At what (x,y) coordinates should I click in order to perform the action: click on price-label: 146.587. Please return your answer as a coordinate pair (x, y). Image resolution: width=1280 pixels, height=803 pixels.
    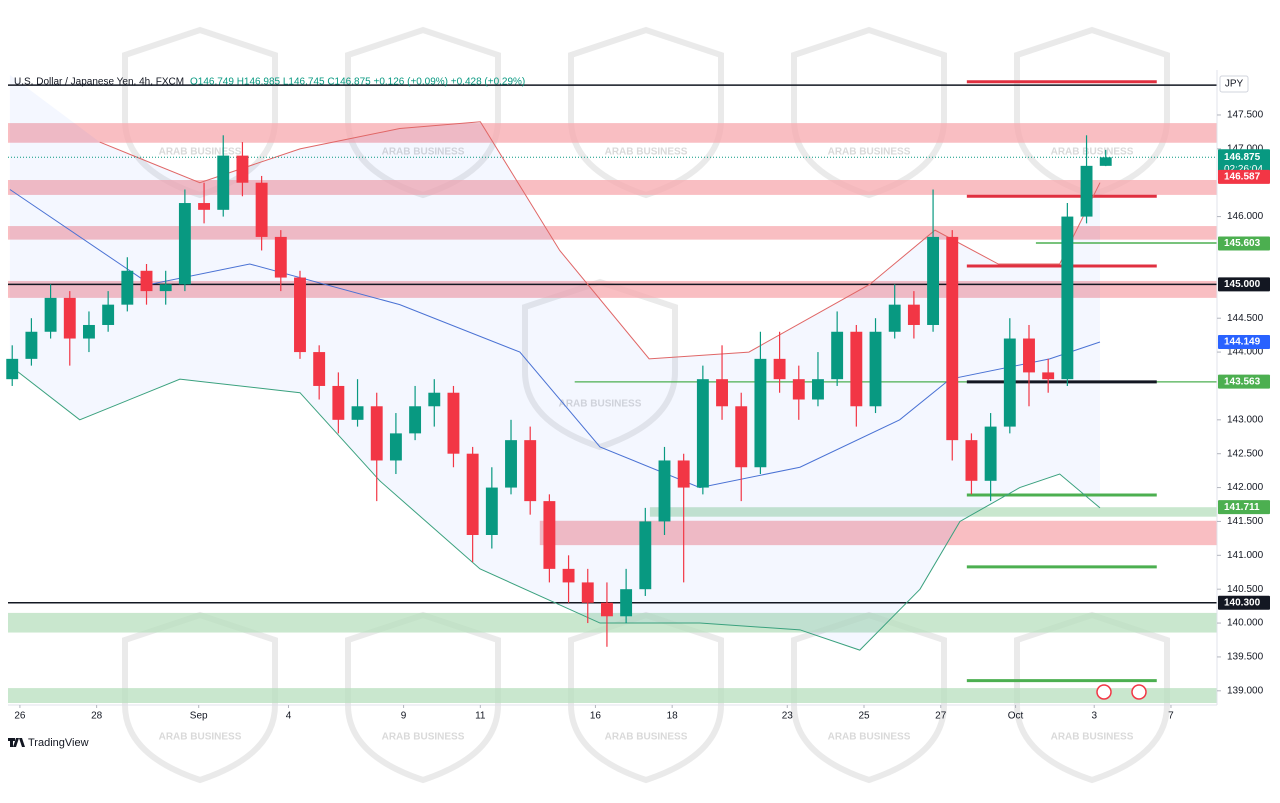
    Looking at the image, I should click on (1242, 176).